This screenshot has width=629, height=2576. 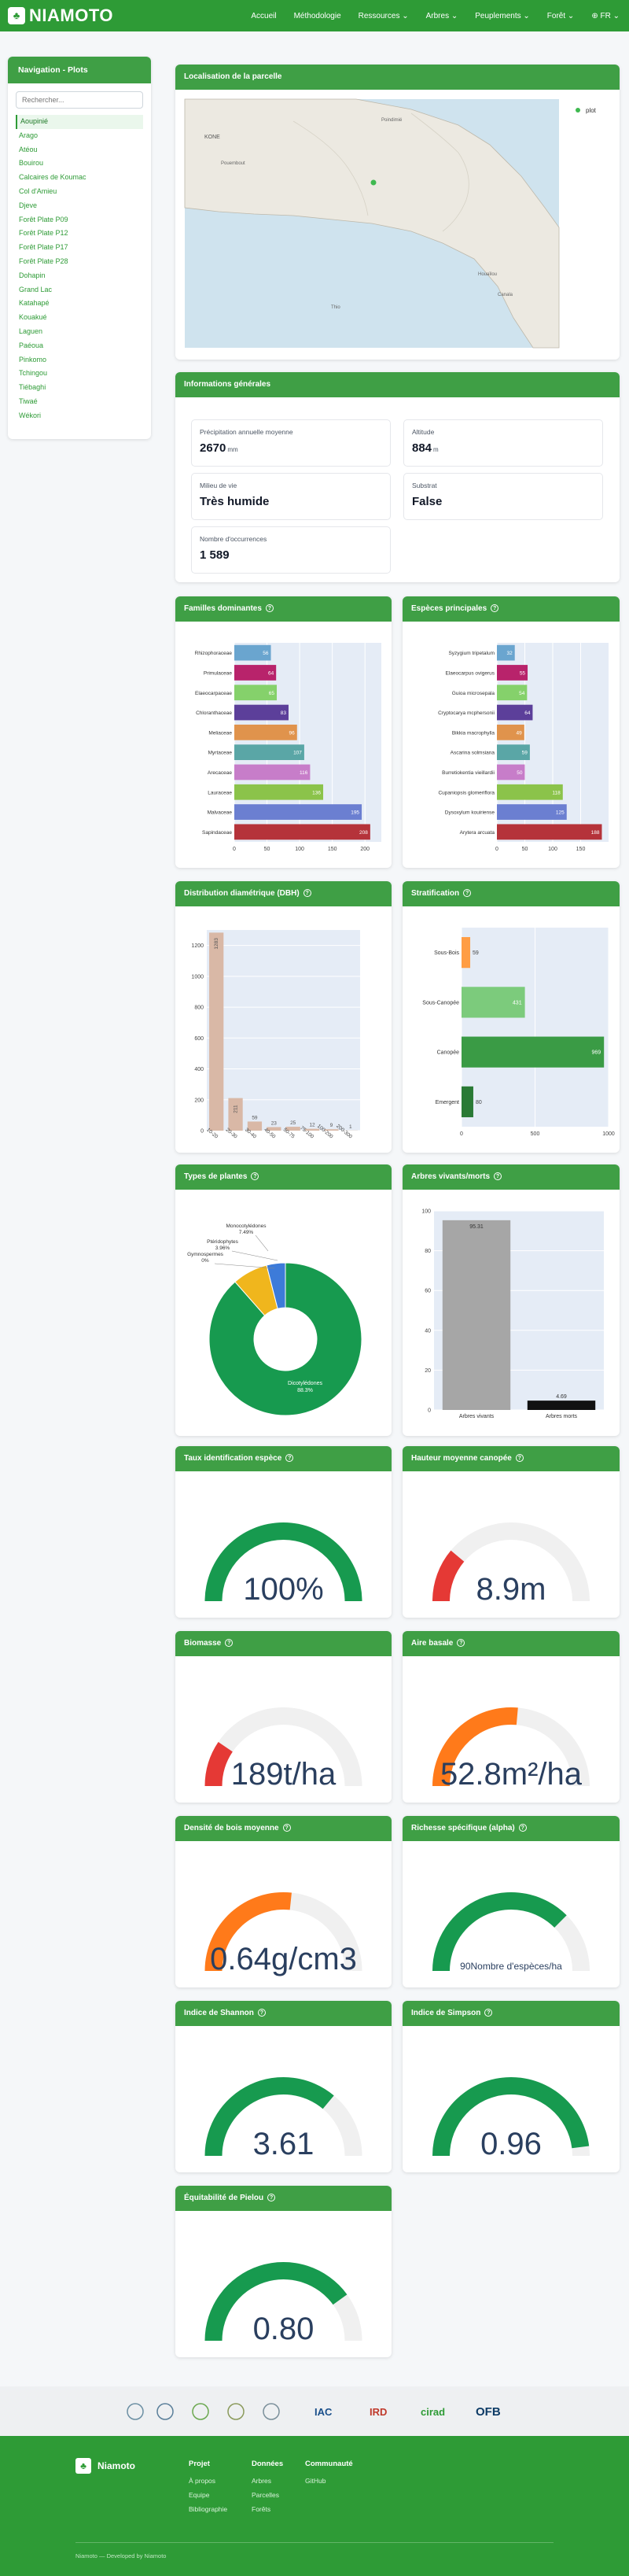 I want to click on partner-logos-strip: IAC IRD cirad OFB, so click(x=314, y=2411).